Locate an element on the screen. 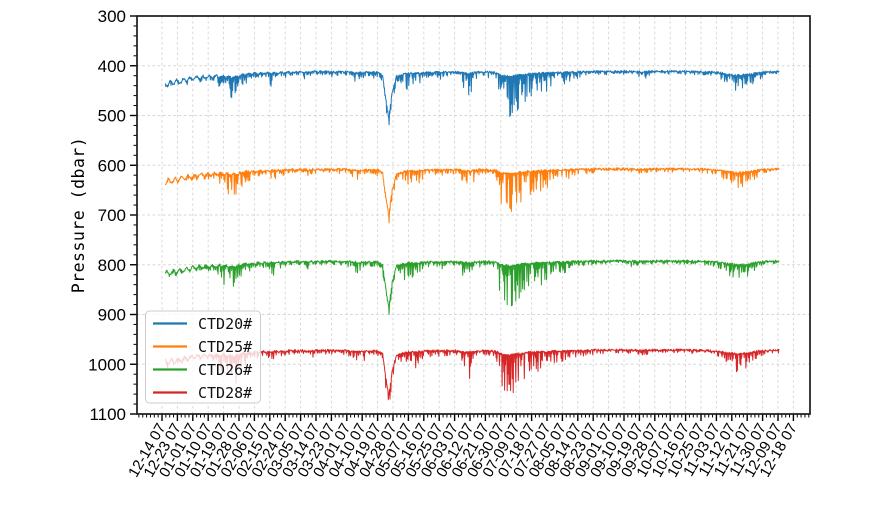 Image resolution: width=869 pixels, height=508 pixels. y-tick-label: 1100 is located at coordinates (107, 414).